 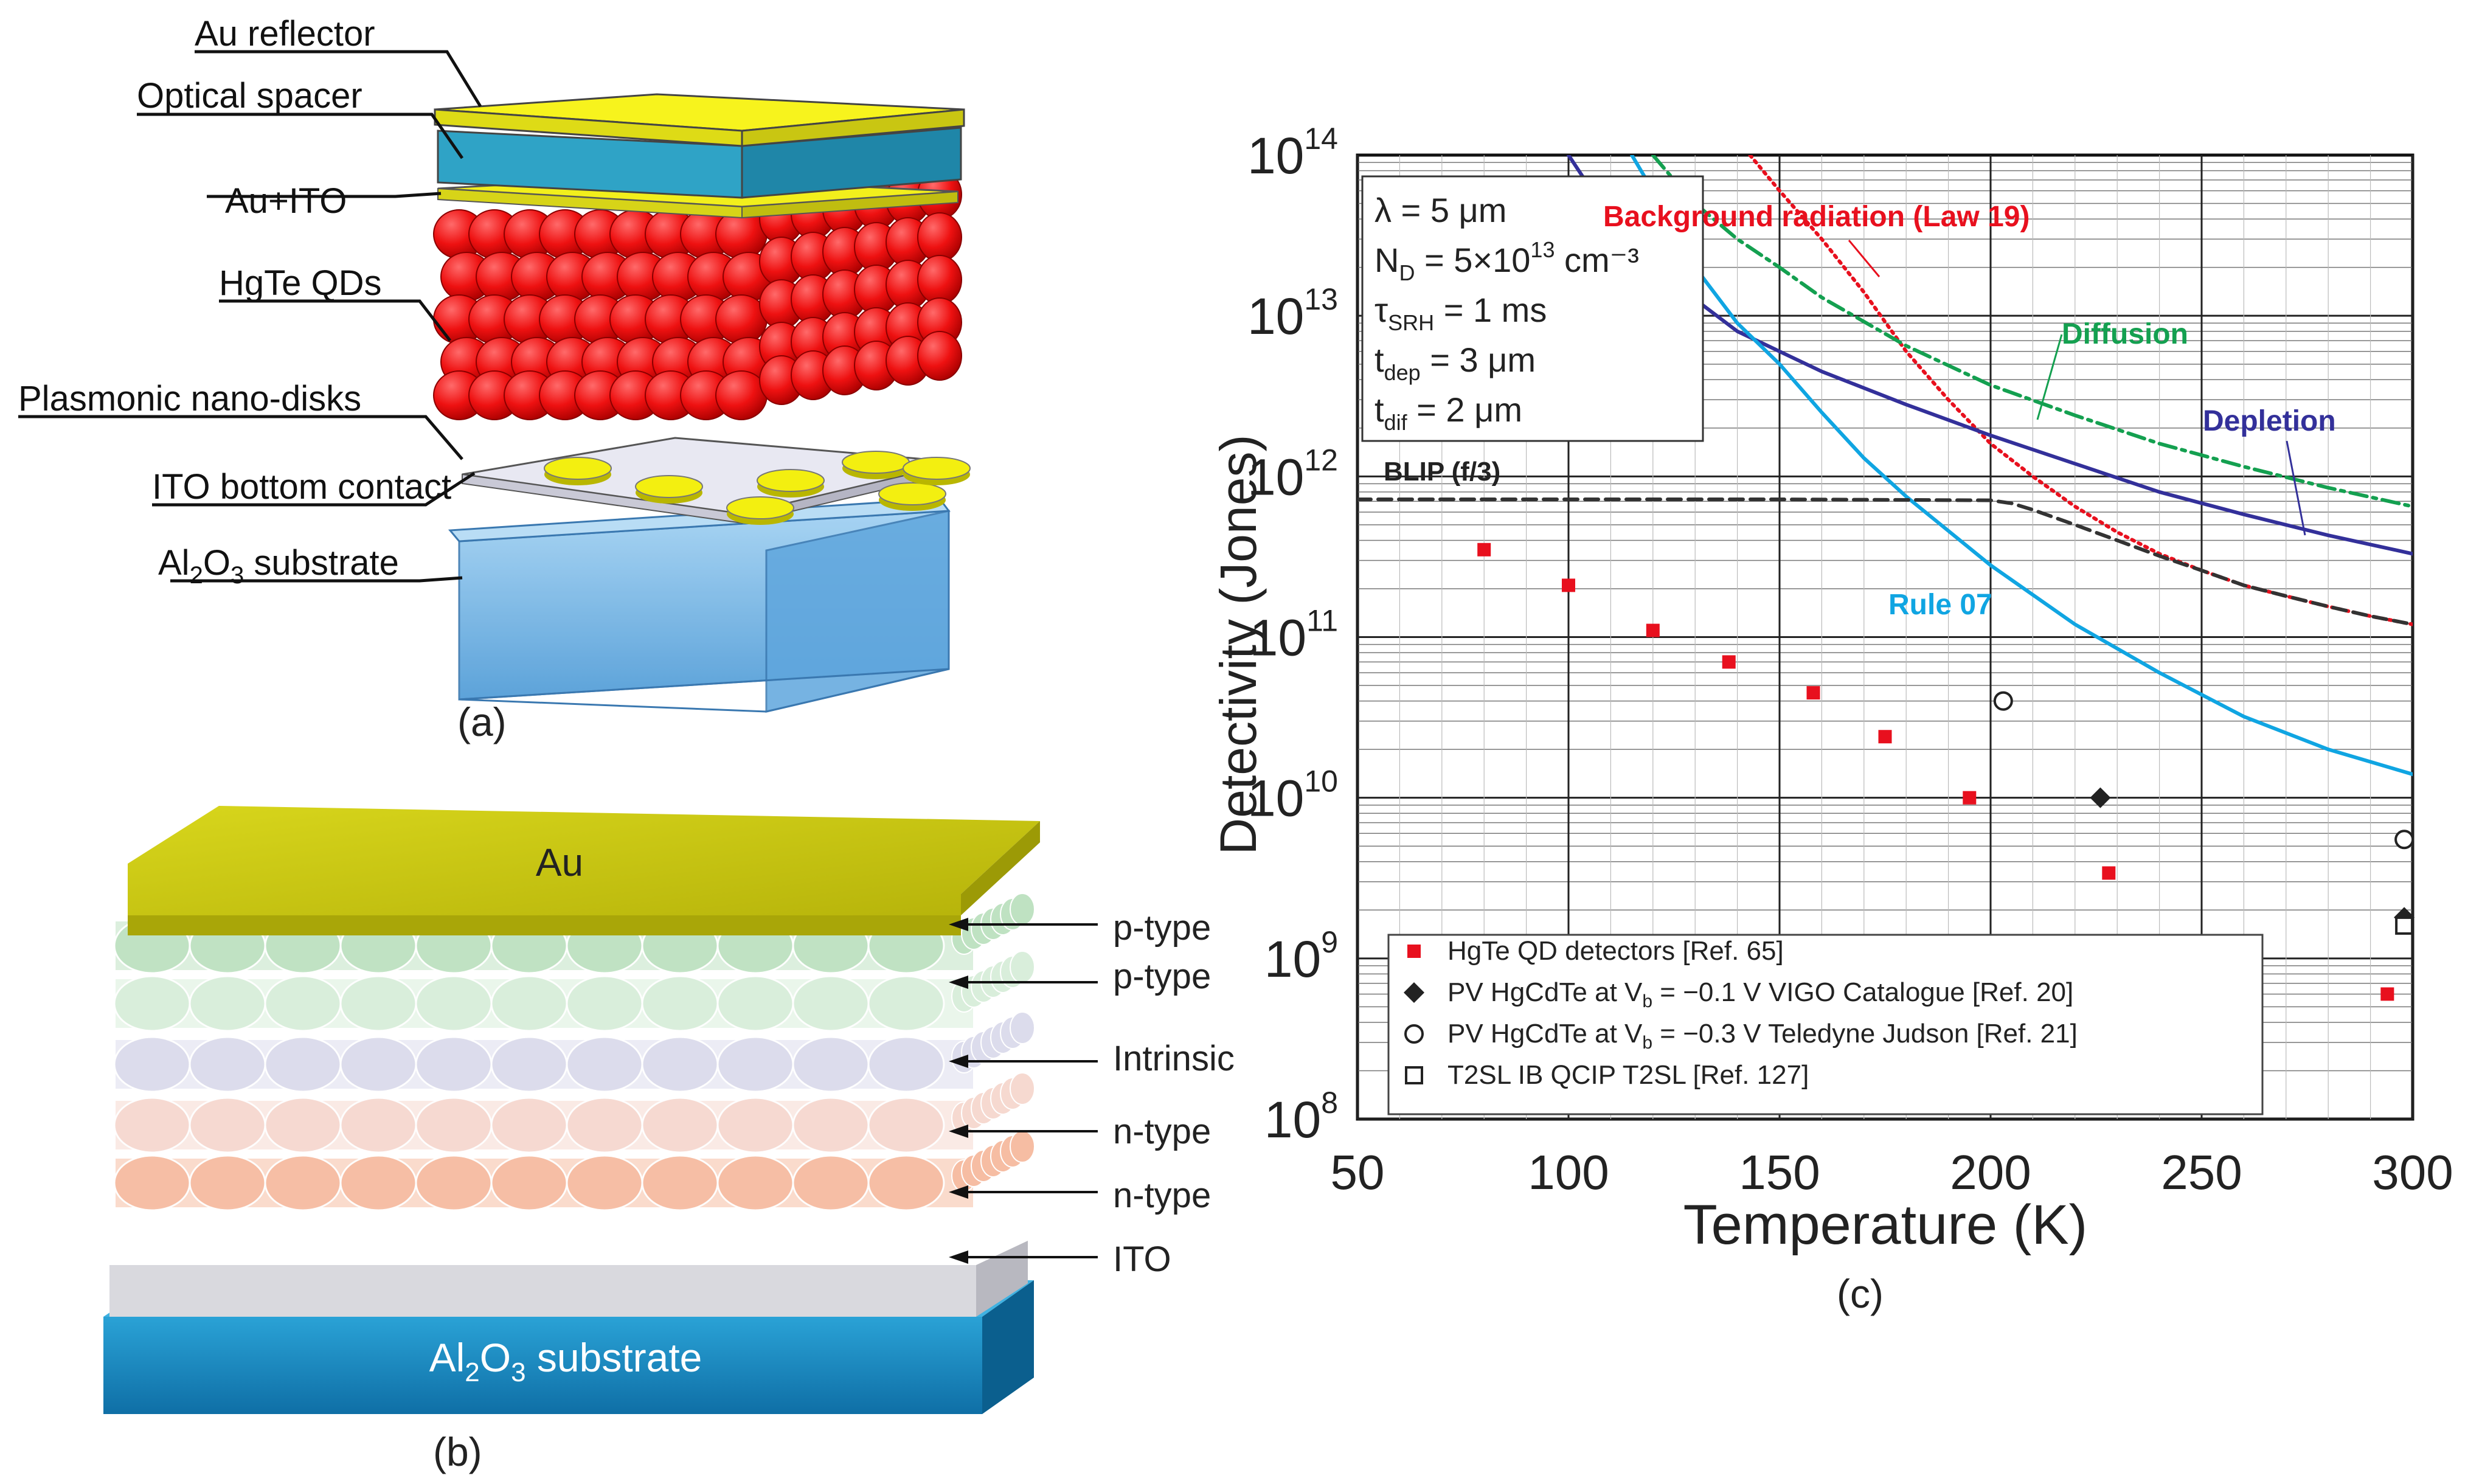 I want to click on y-tick-label: 1014, so click(x=1292, y=153).